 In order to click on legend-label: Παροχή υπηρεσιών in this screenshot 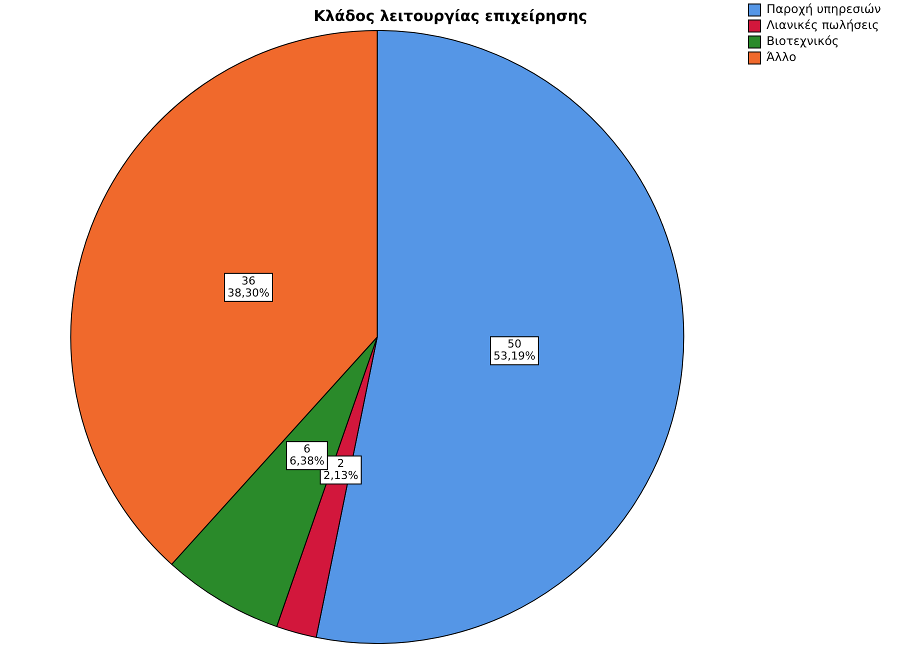, I will do `click(824, 9)`.